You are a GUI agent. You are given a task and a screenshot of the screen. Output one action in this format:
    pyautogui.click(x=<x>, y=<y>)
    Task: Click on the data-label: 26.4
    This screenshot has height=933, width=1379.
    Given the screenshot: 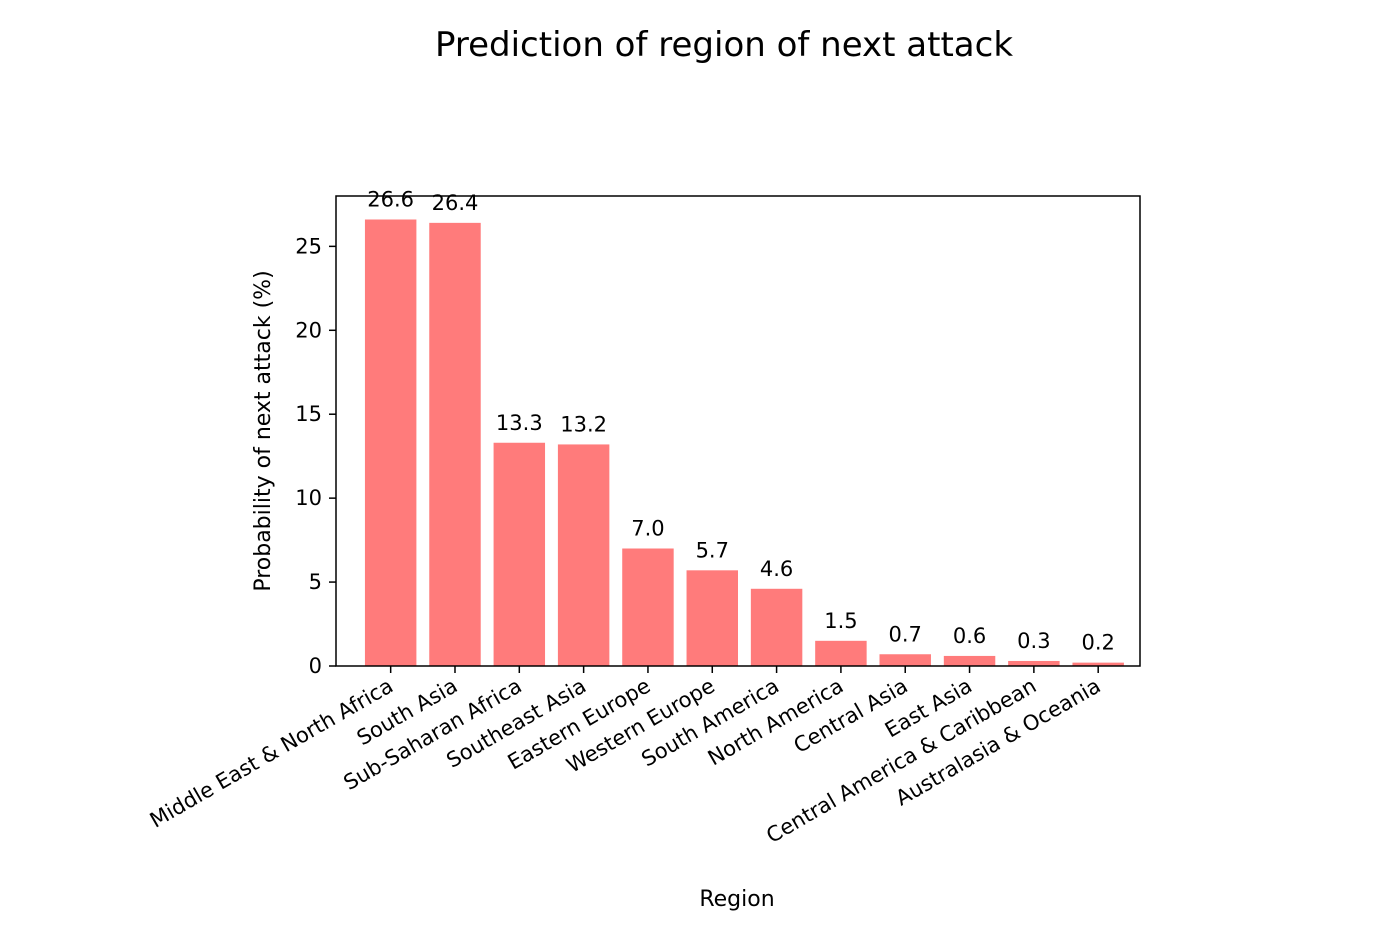 What is the action you would take?
    pyautogui.click(x=455, y=203)
    